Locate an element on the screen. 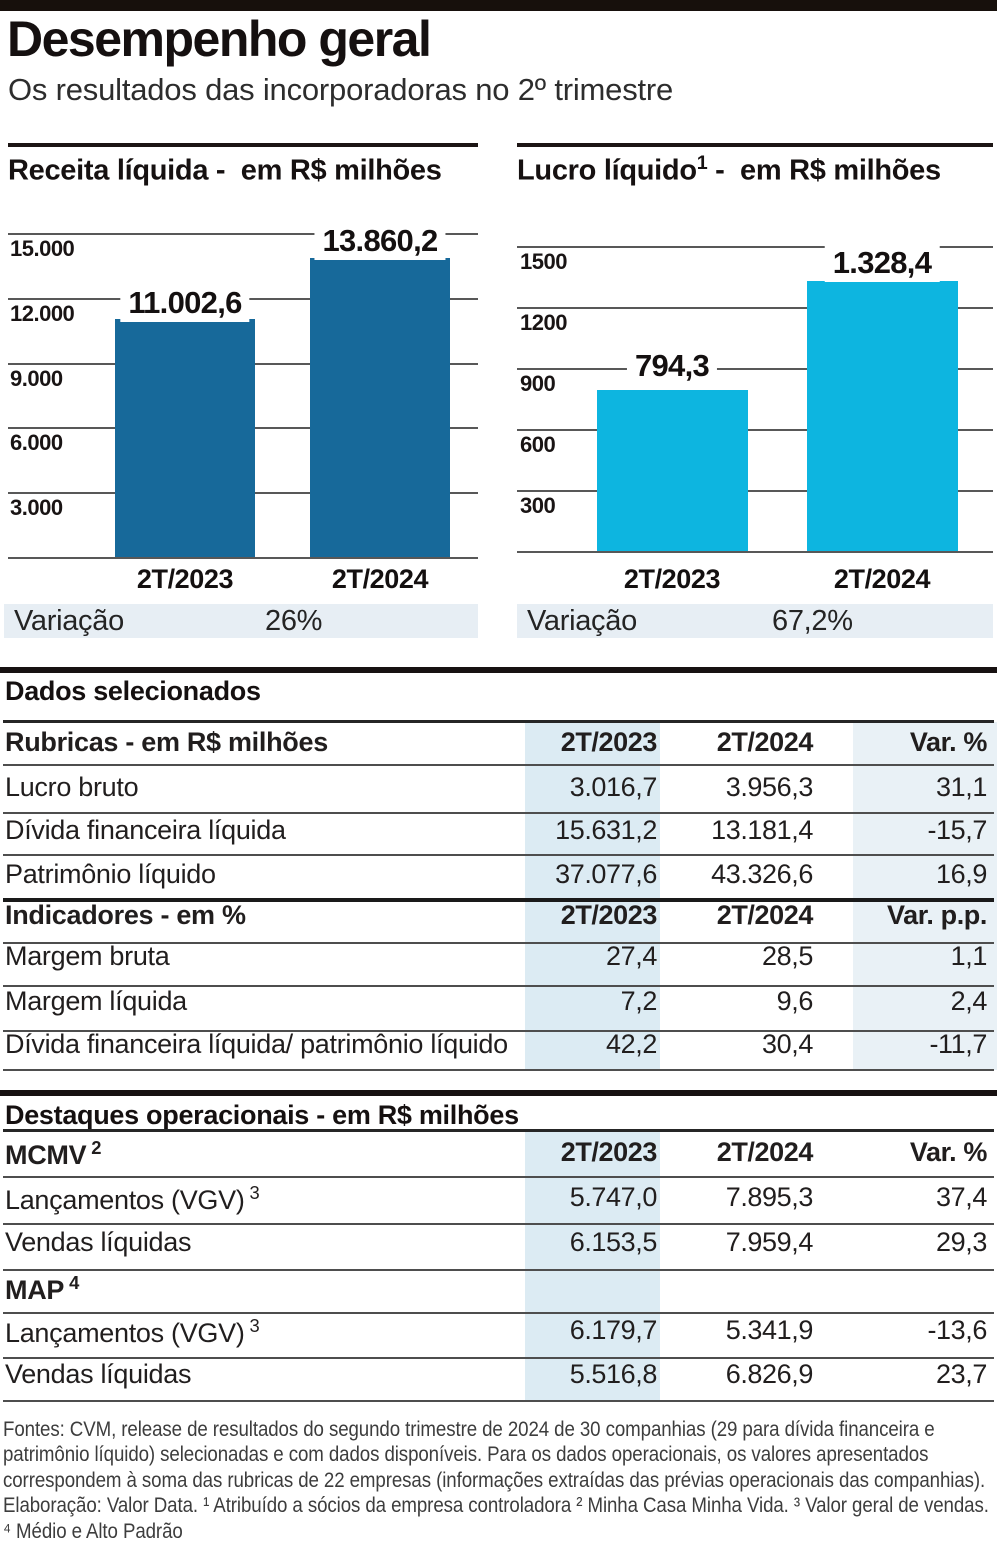 The width and height of the screenshot is (997, 1544). chart-title: Receita líquida - em R$ milhões is located at coordinates (225, 170).